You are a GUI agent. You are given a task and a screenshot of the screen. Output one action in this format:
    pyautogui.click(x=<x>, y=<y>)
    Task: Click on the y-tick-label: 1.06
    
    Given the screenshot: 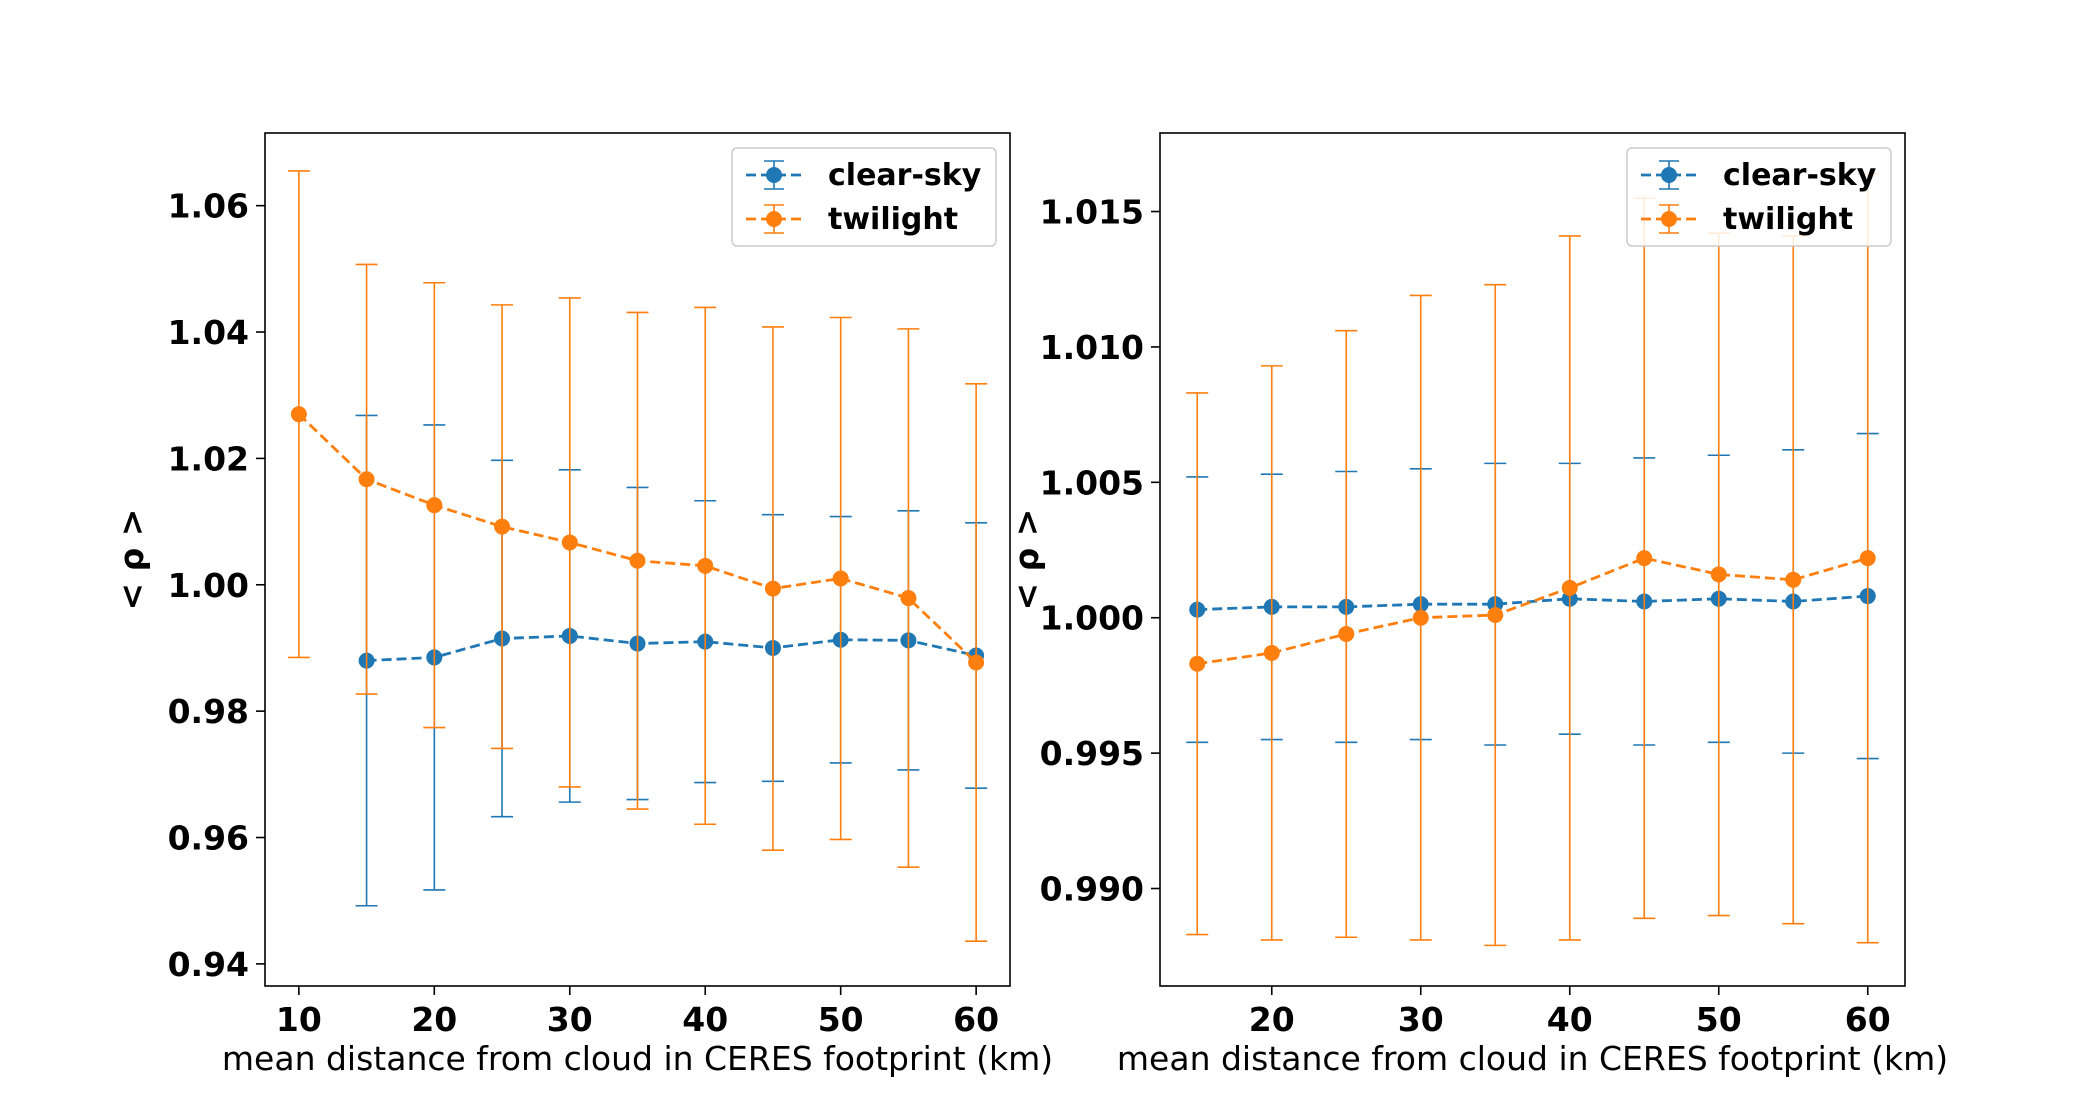 What is the action you would take?
    pyautogui.click(x=208, y=206)
    